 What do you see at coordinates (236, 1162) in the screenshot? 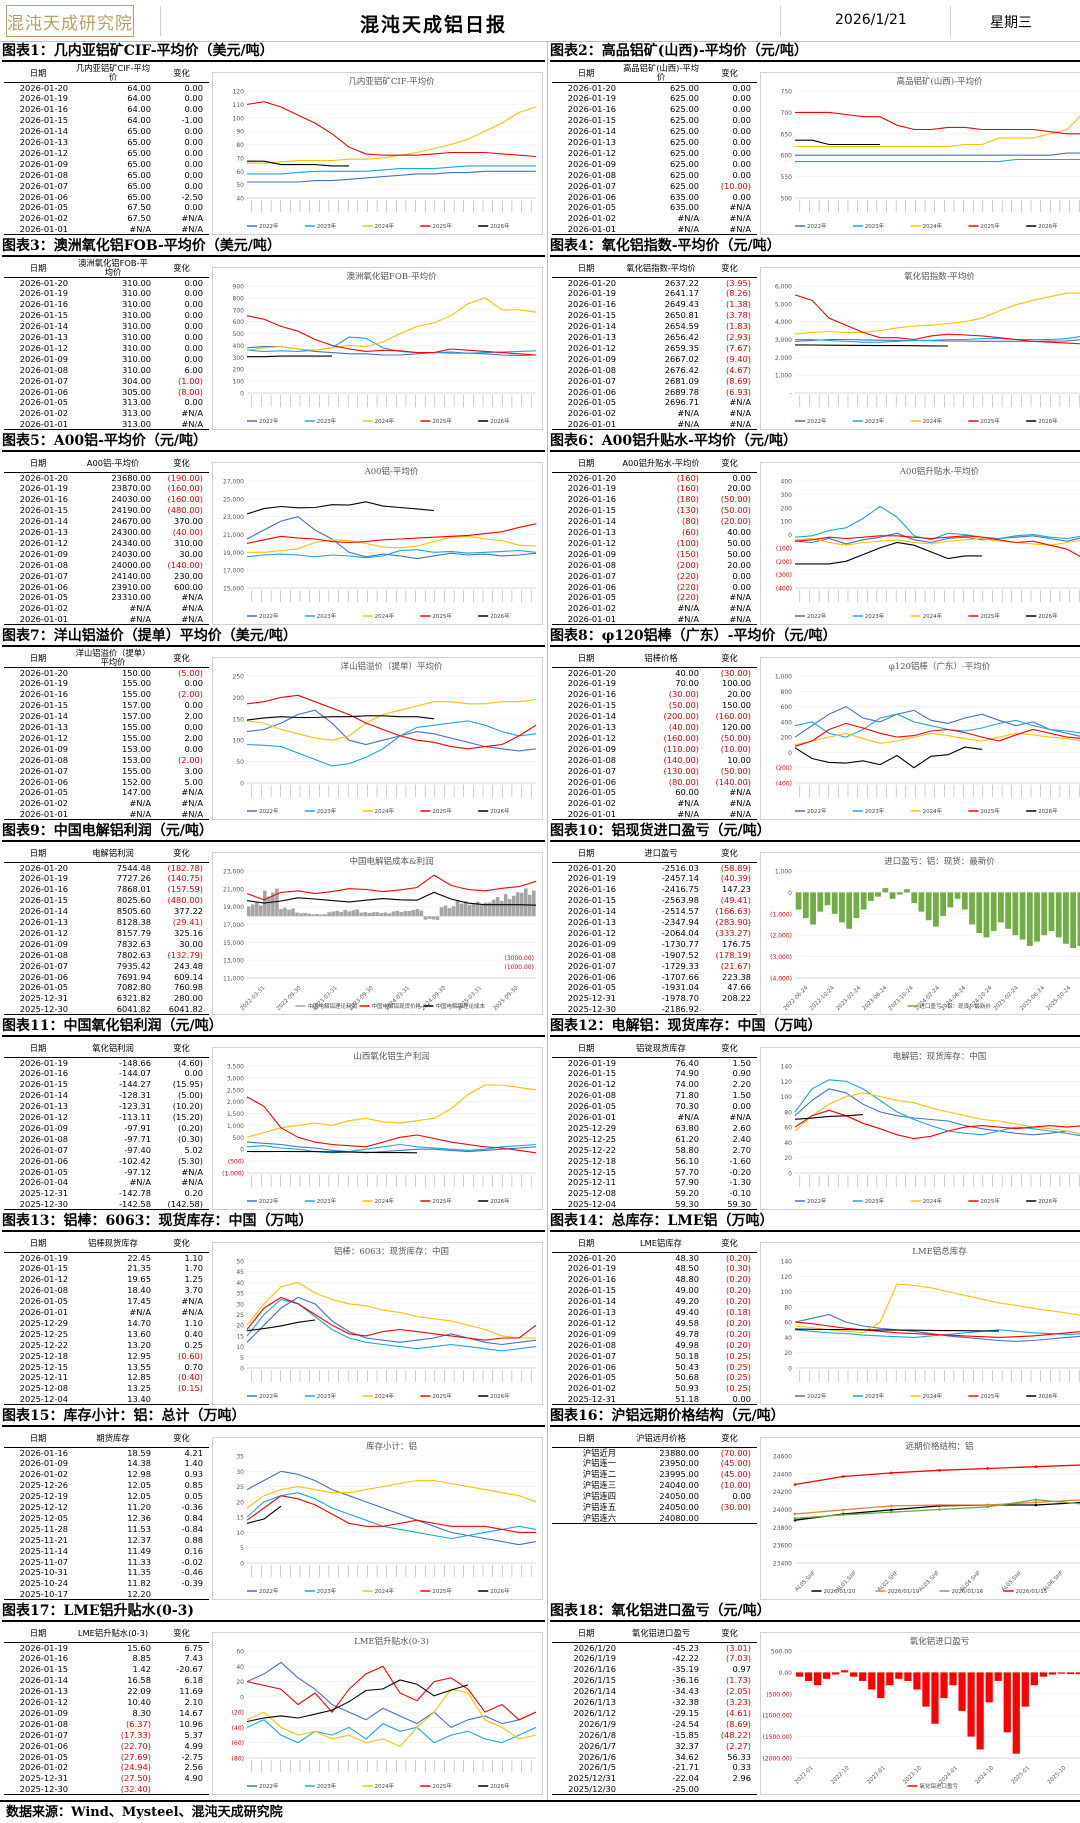
I see `y-tick-label: (500)` at bounding box center [236, 1162].